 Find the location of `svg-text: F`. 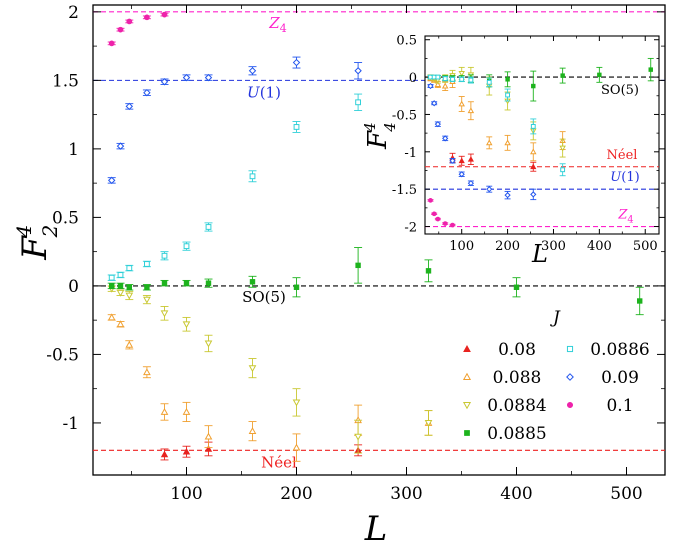

svg-text: F is located at coordinates (378, 140).